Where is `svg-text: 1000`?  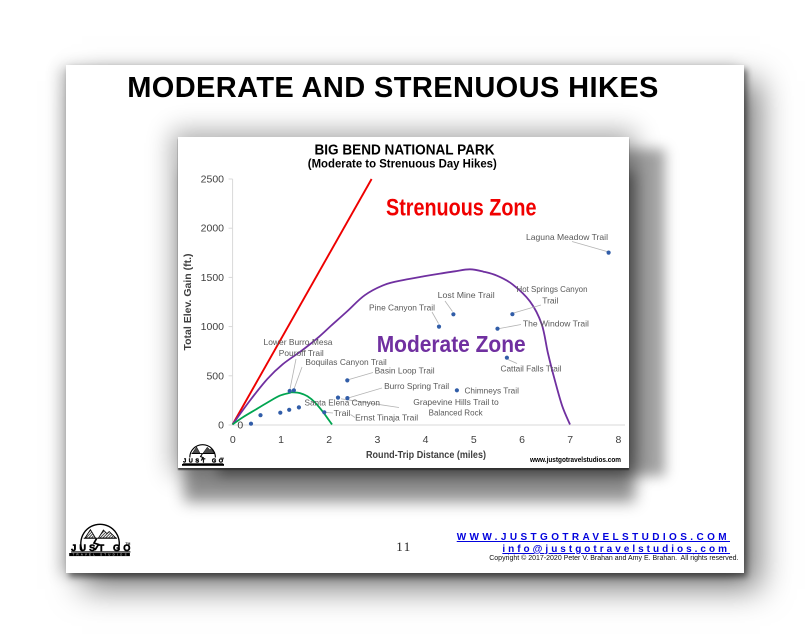
svg-text: 1000 is located at coordinates (213, 327).